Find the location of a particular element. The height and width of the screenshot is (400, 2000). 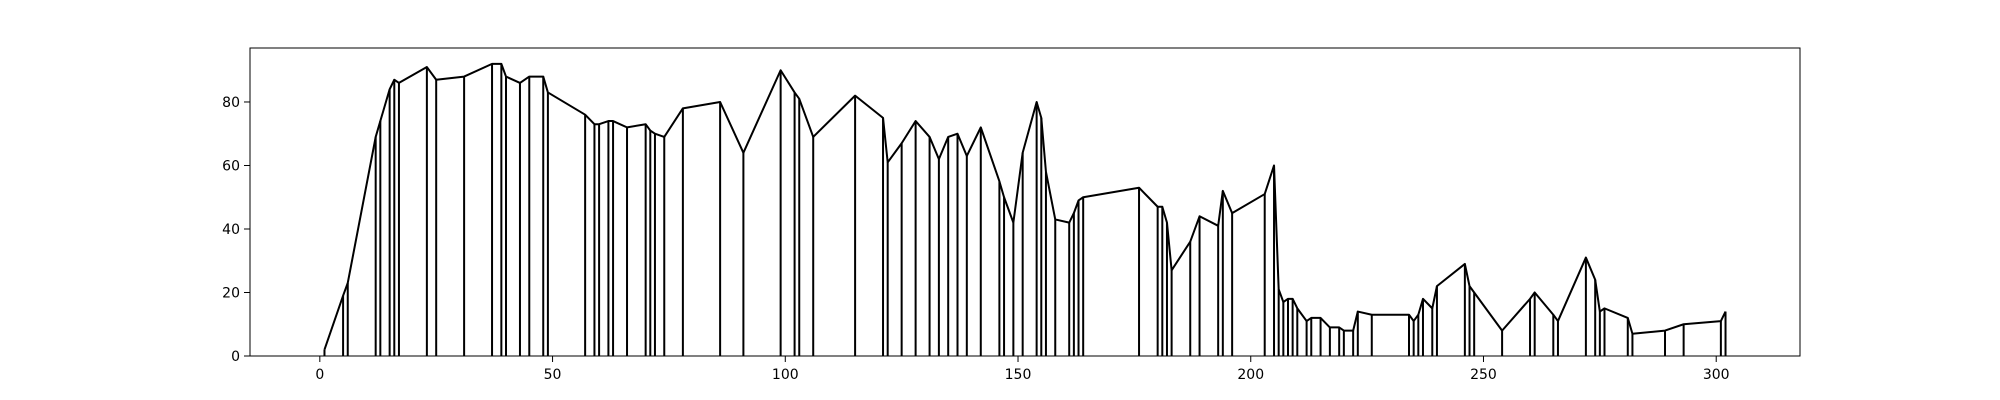

y-axis: 0 20 40 60 80 is located at coordinates (236, 230).